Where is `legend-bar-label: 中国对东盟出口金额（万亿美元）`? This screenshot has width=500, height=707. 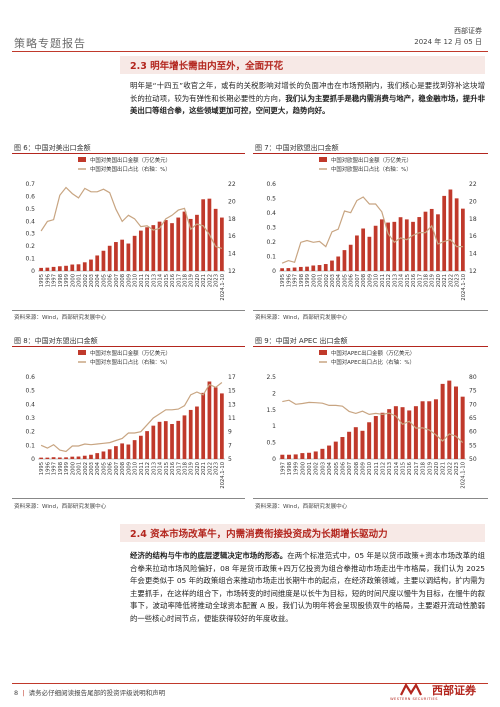
legend-bar-label: 中国对东盟出口金额（万亿美元） is located at coordinates (130, 353).